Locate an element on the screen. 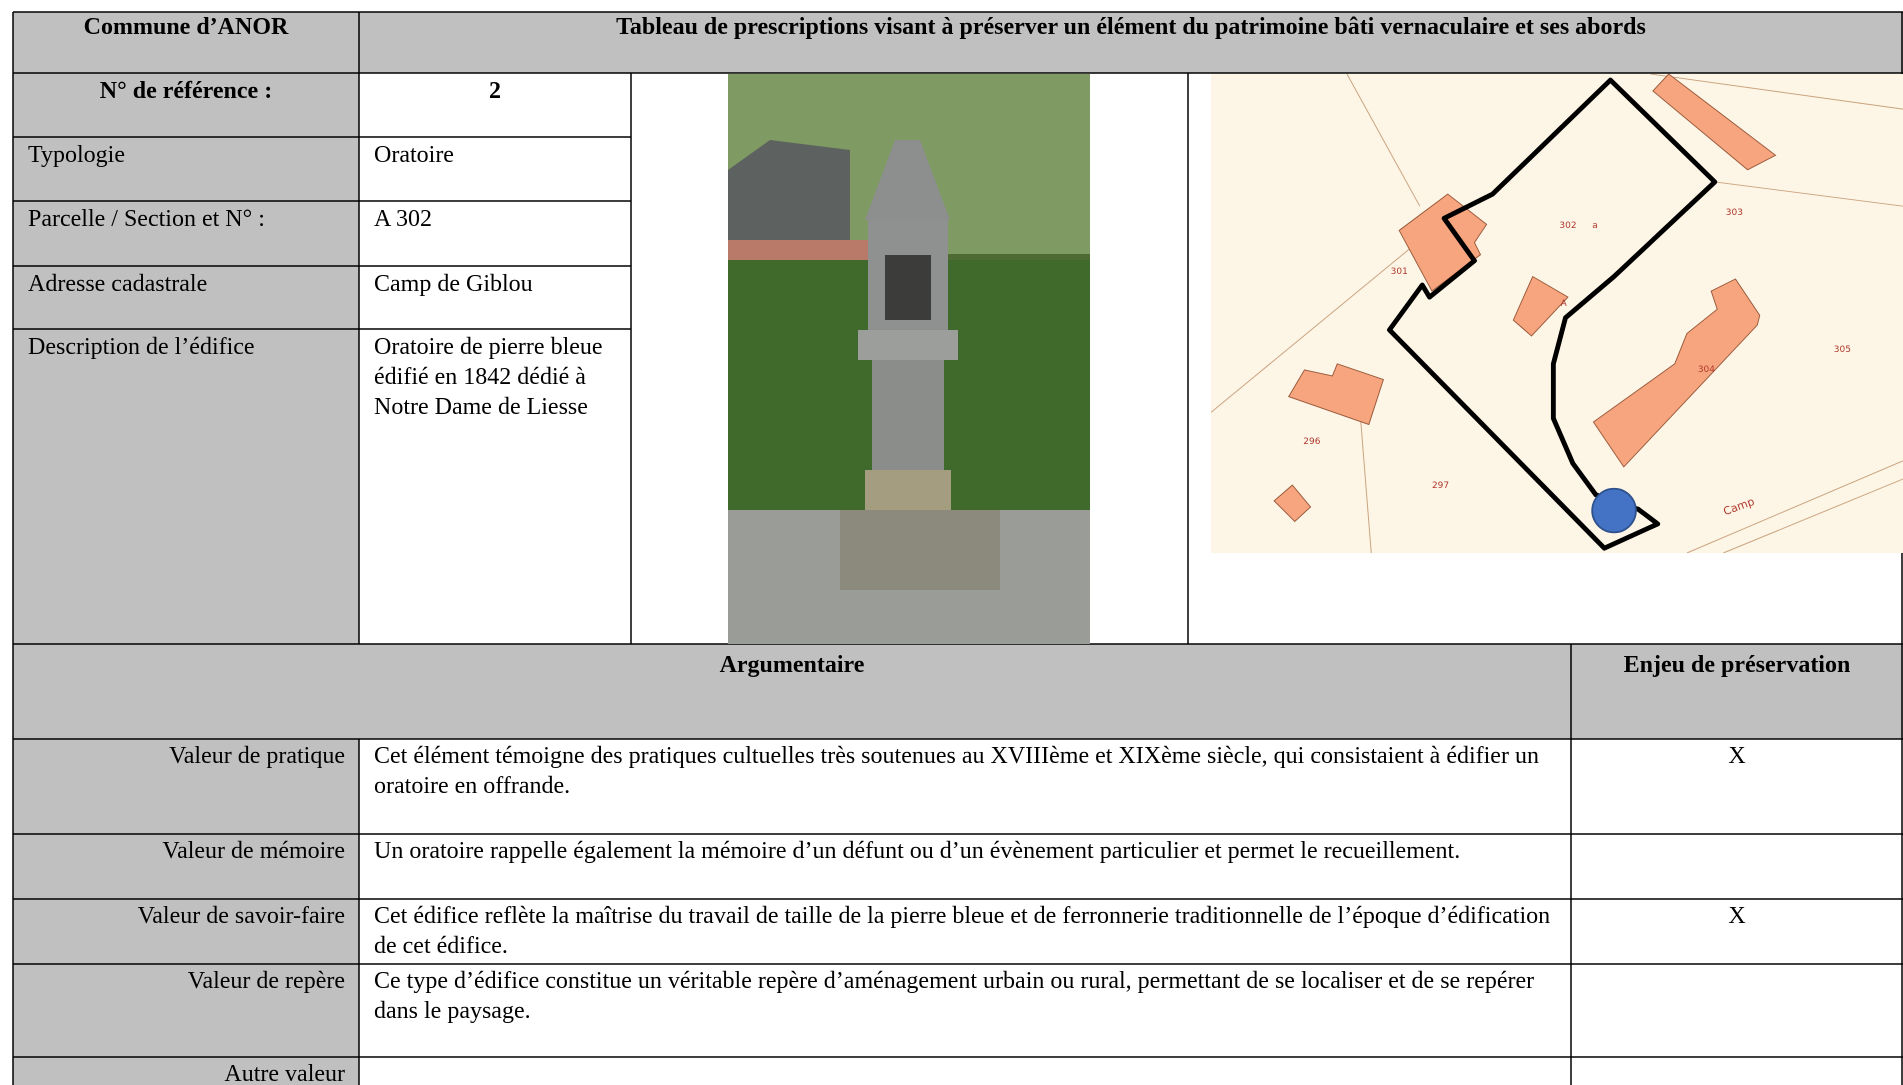 The image size is (1903, 1085). value-label: Valeur de repère is located at coordinates (266, 981).